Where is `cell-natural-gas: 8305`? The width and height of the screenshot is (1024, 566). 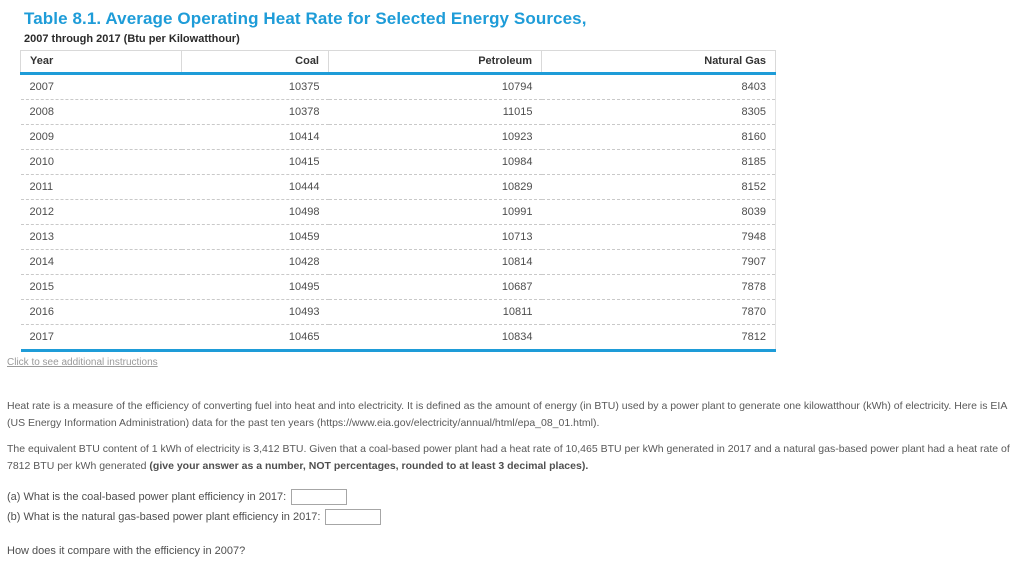 cell-natural-gas: 8305 is located at coordinates (658, 112).